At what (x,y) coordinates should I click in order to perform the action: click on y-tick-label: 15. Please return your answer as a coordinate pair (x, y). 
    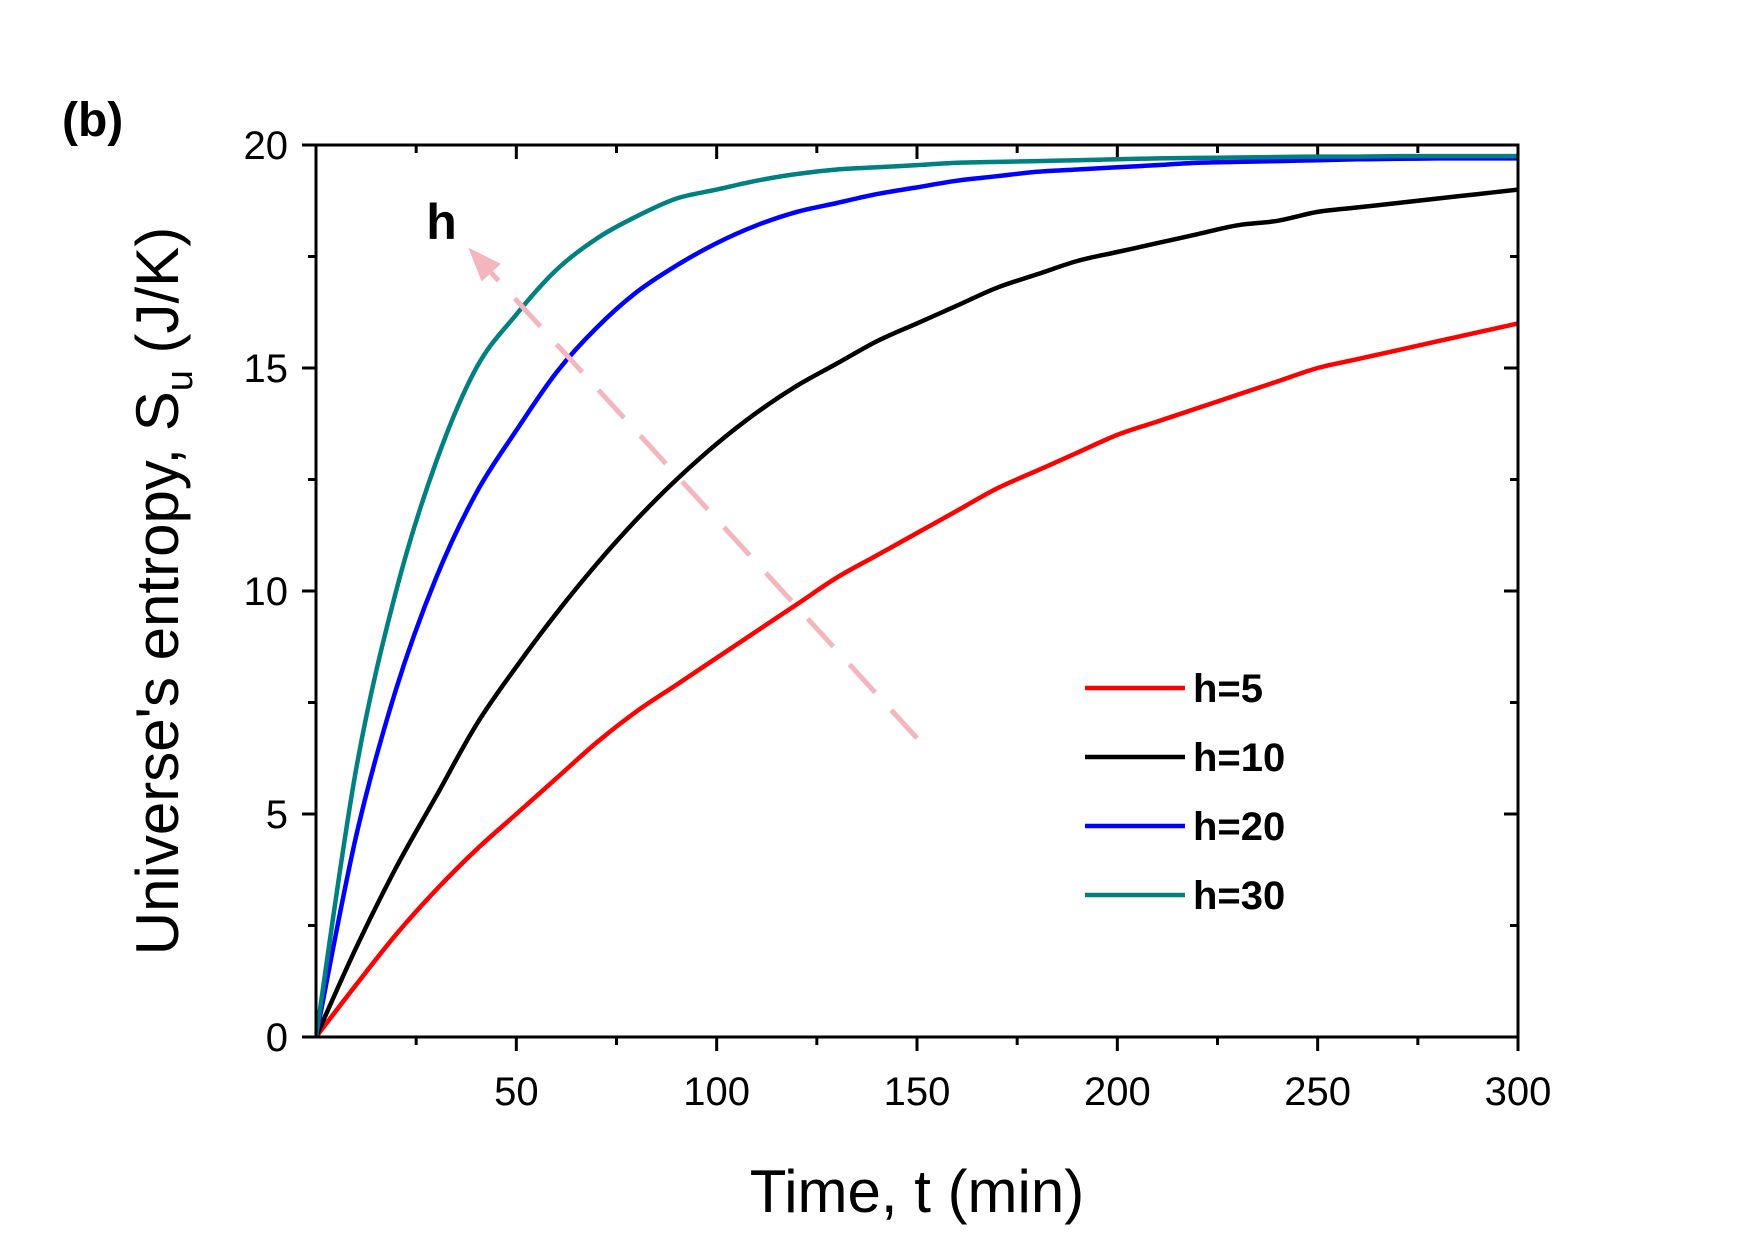
    Looking at the image, I should click on (266, 369).